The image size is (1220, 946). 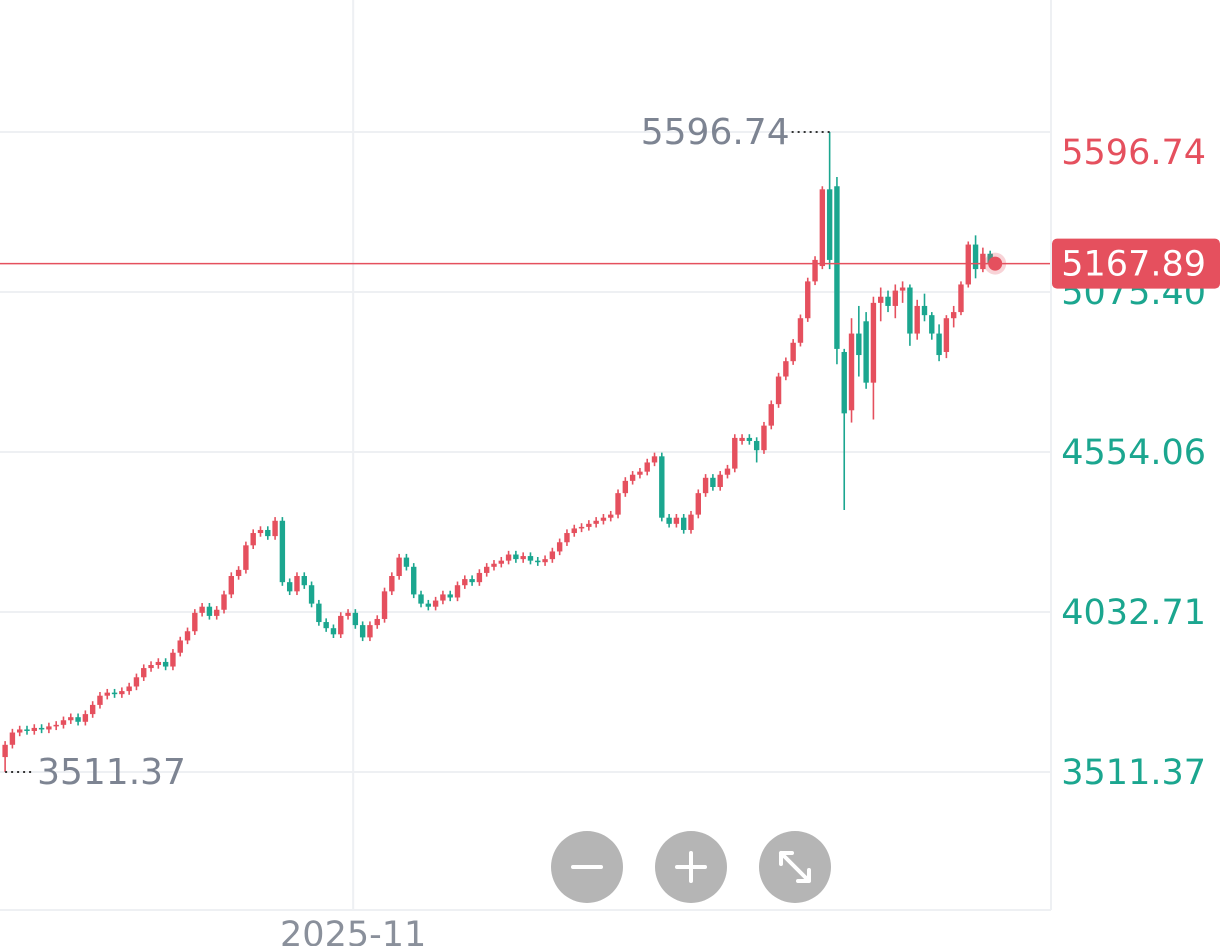 What do you see at coordinates (1133, 153) in the screenshot?
I see `max-axis-label: 5596.74` at bounding box center [1133, 153].